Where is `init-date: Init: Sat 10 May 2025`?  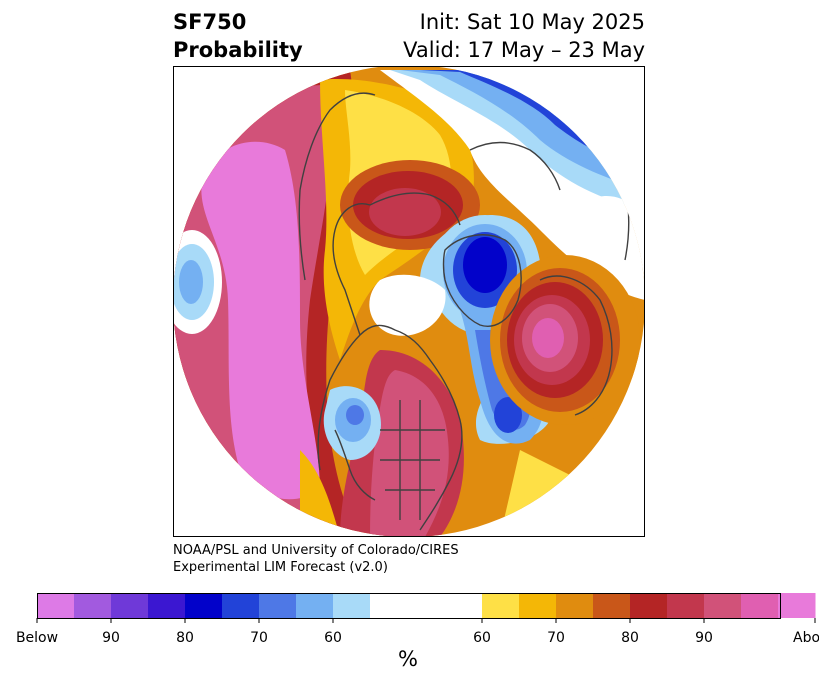
init-date: Init: Sat 10 May 2025 is located at coordinates (532, 22).